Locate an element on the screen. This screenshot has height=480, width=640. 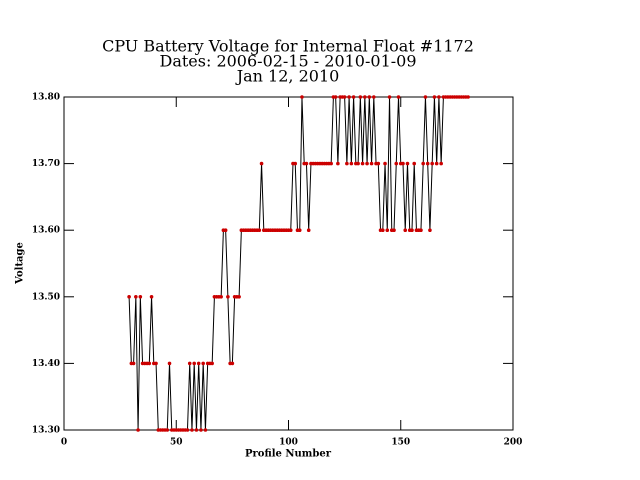
x-axis-label: Profile Number is located at coordinates (288, 454).